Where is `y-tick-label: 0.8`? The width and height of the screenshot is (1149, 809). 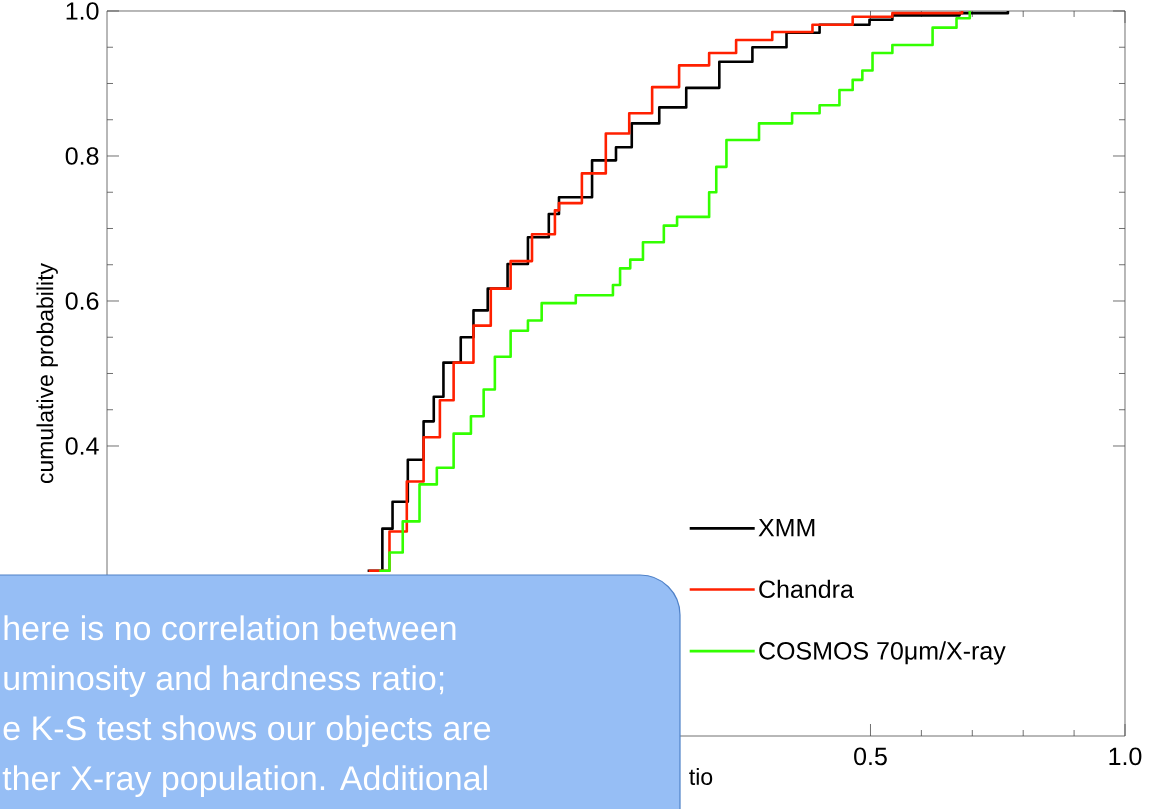 y-tick-label: 0.8 is located at coordinates (82, 156).